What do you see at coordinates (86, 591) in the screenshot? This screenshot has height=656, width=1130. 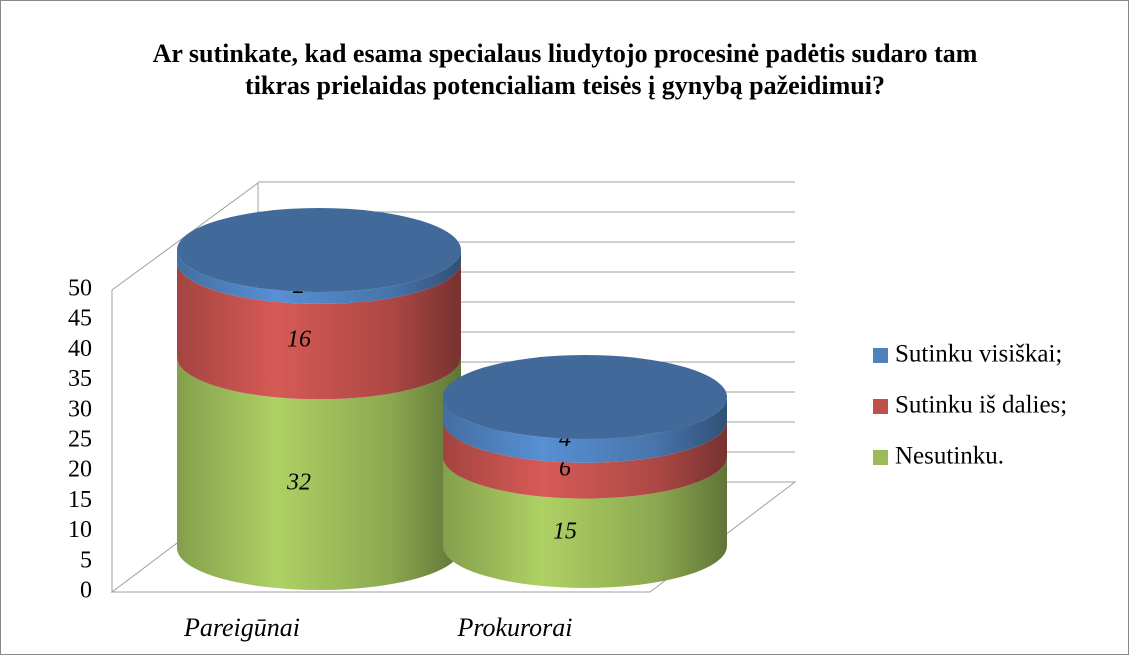 I see `y-tick-label: 0` at bounding box center [86, 591].